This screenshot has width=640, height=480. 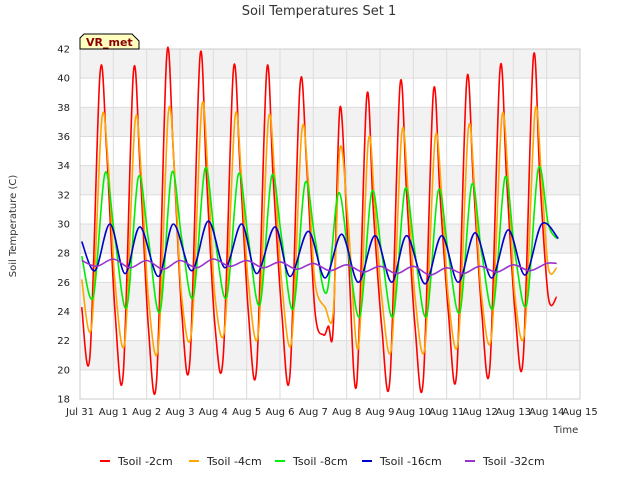 I want to click on y-tick-label: 18, so click(x=63, y=400).